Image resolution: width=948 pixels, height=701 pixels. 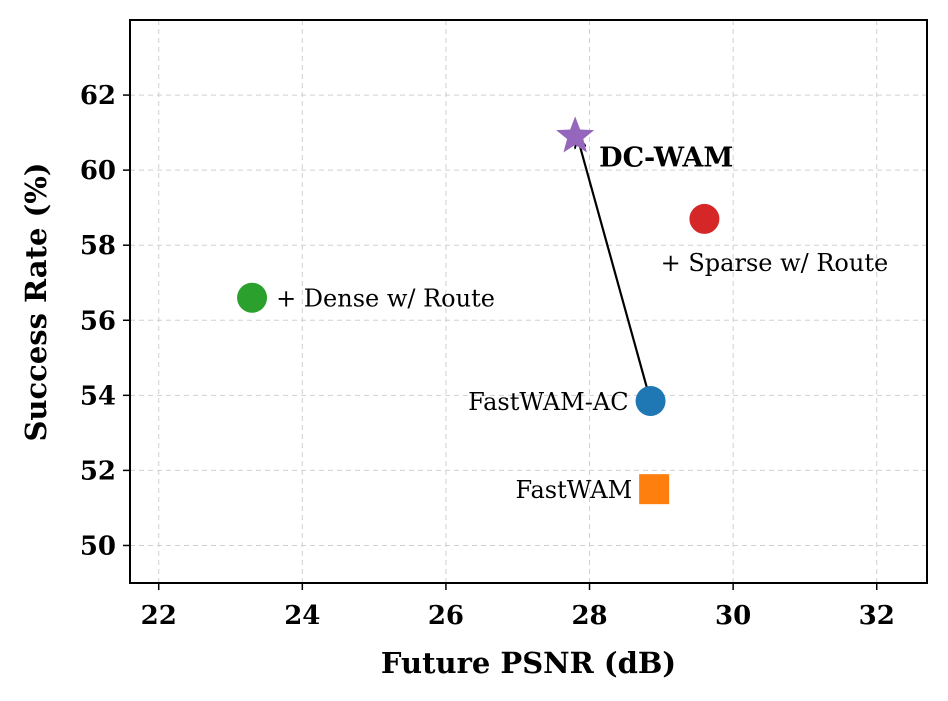 I want to click on point-fastwam-ac, so click(x=650, y=400).